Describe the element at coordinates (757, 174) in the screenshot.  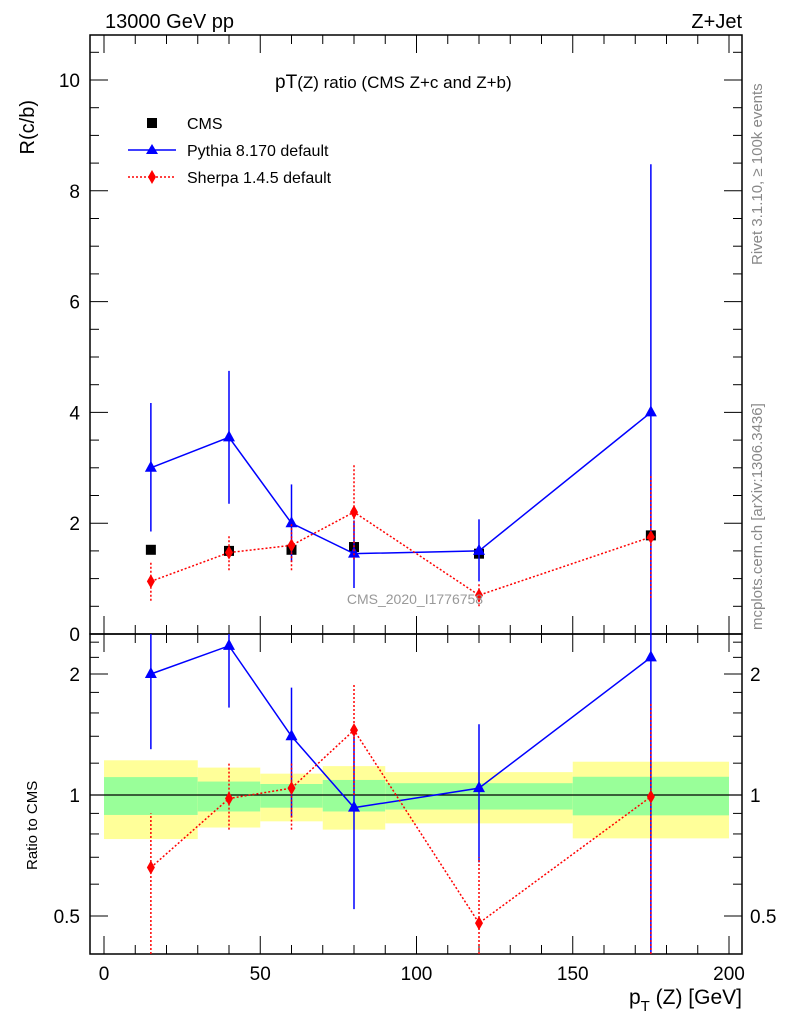
I see `side-text-rivet: Rivet 3.1.10, ≥ 100k events` at that location.